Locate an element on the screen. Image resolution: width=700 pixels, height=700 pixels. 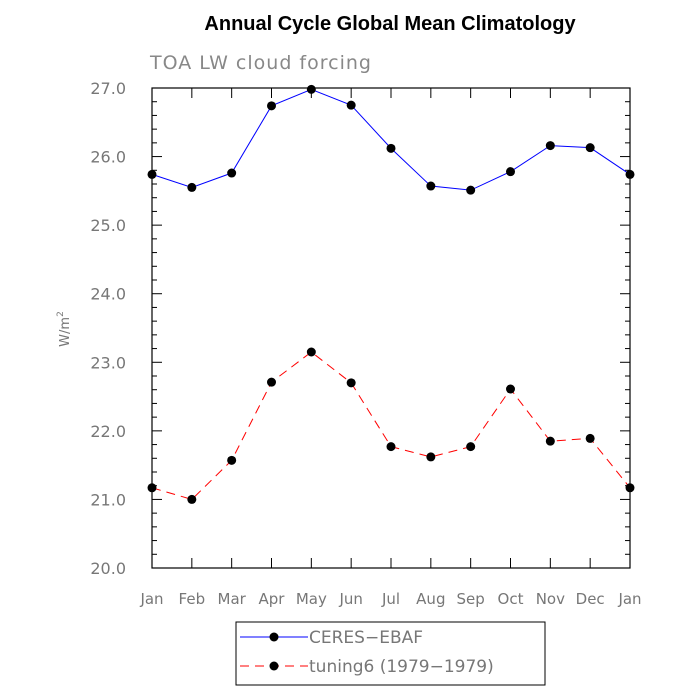
chart-subtitle: TOA LW cloud forcing is located at coordinates (260, 63).